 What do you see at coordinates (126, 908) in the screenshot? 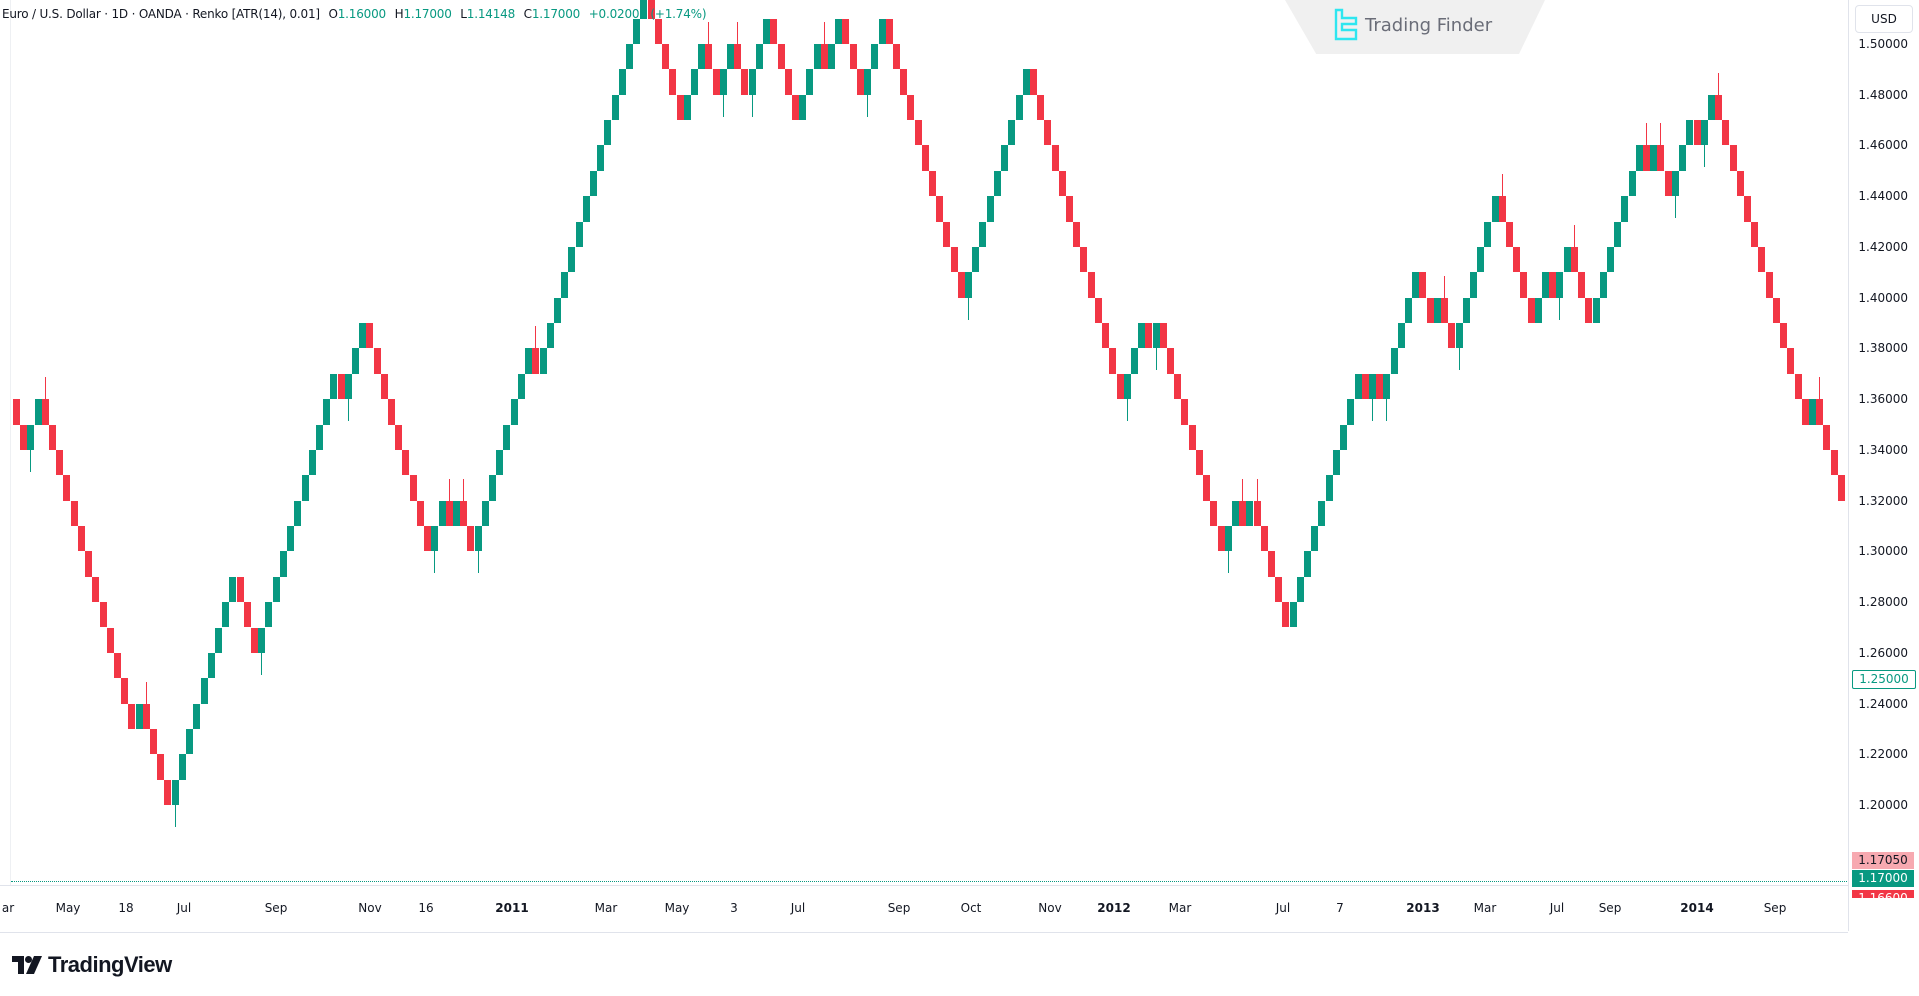
I see `time-tick: 18` at bounding box center [126, 908].